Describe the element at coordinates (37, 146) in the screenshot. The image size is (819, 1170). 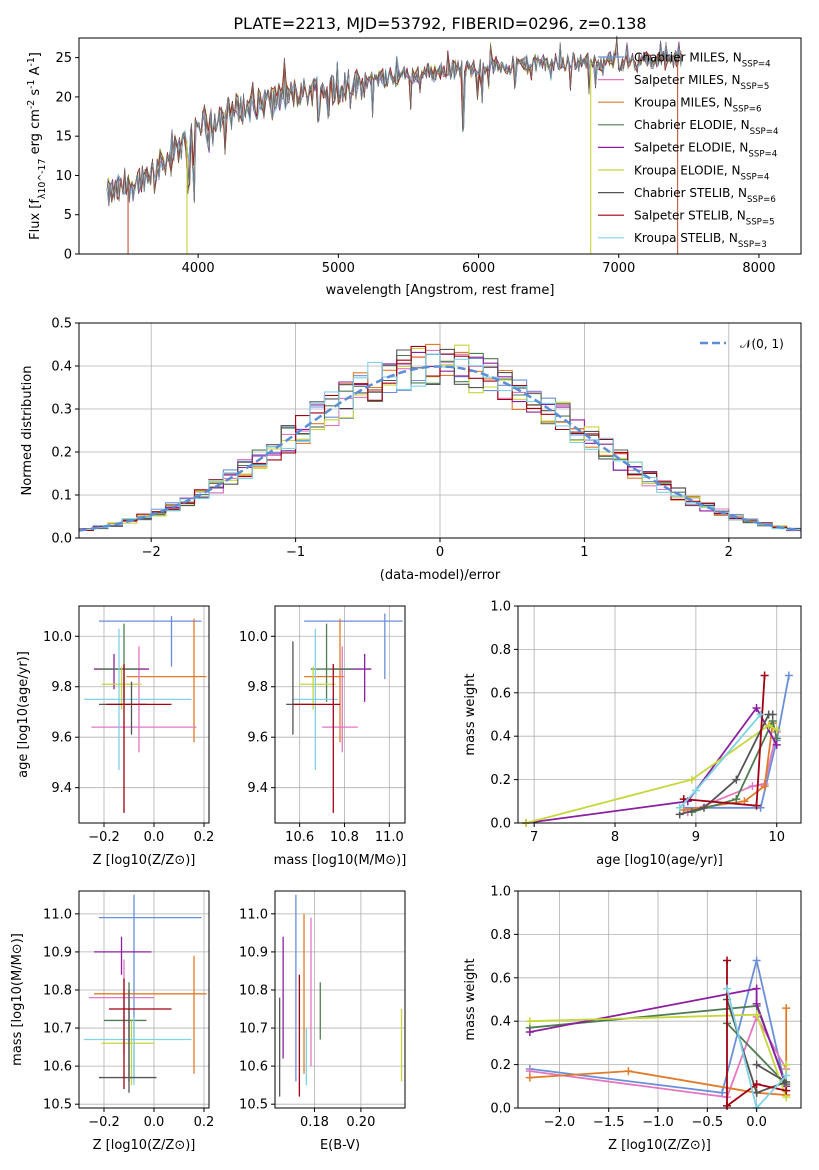
I see `y-axis-label: Flux [fλ10^-17 erg cm-2 s-1 A-1]` at that location.